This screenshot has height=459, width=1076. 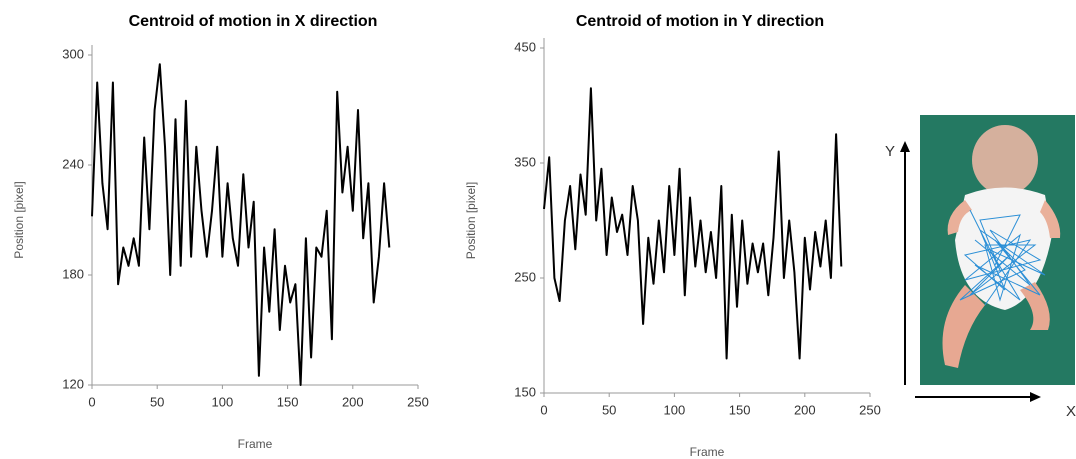 What do you see at coordinates (700, 21) in the screenshot?
I see `chart-title: Centroid of motion in Y direction` at bounding box center [700, 21].